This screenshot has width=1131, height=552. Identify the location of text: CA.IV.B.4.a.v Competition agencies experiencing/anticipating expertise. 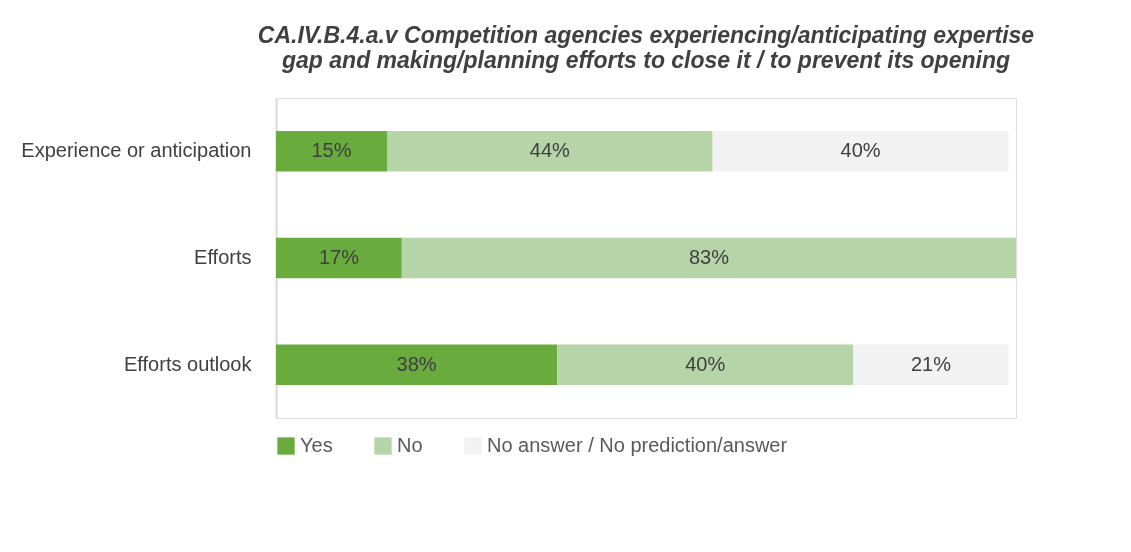
(646, 35).